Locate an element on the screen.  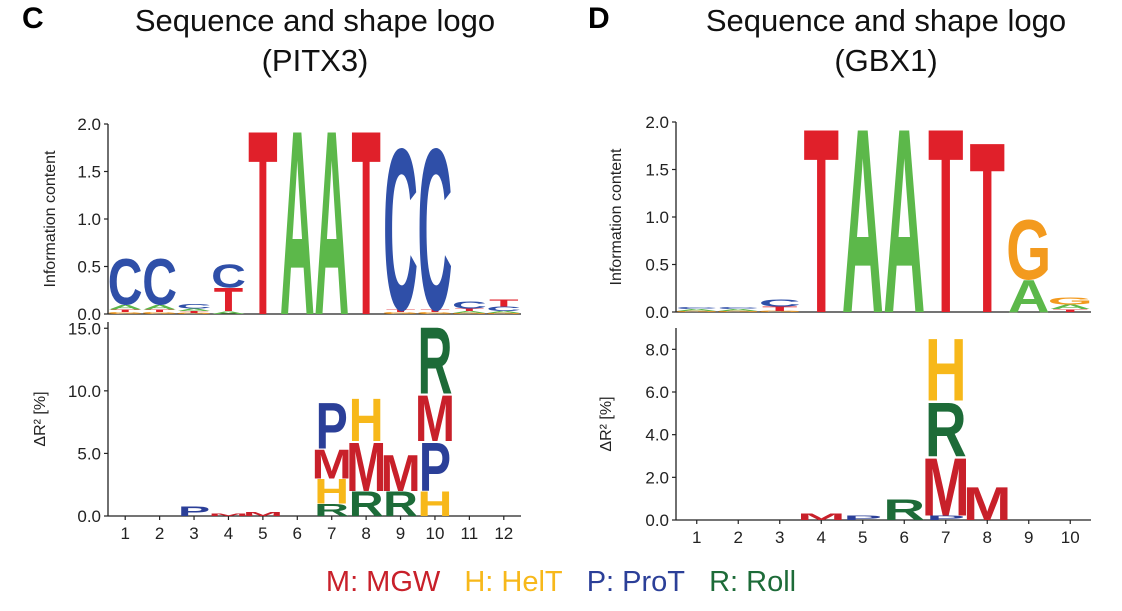
y-axis-label-shape-d: ΔR² [%] is located at coordinates (606, 423).